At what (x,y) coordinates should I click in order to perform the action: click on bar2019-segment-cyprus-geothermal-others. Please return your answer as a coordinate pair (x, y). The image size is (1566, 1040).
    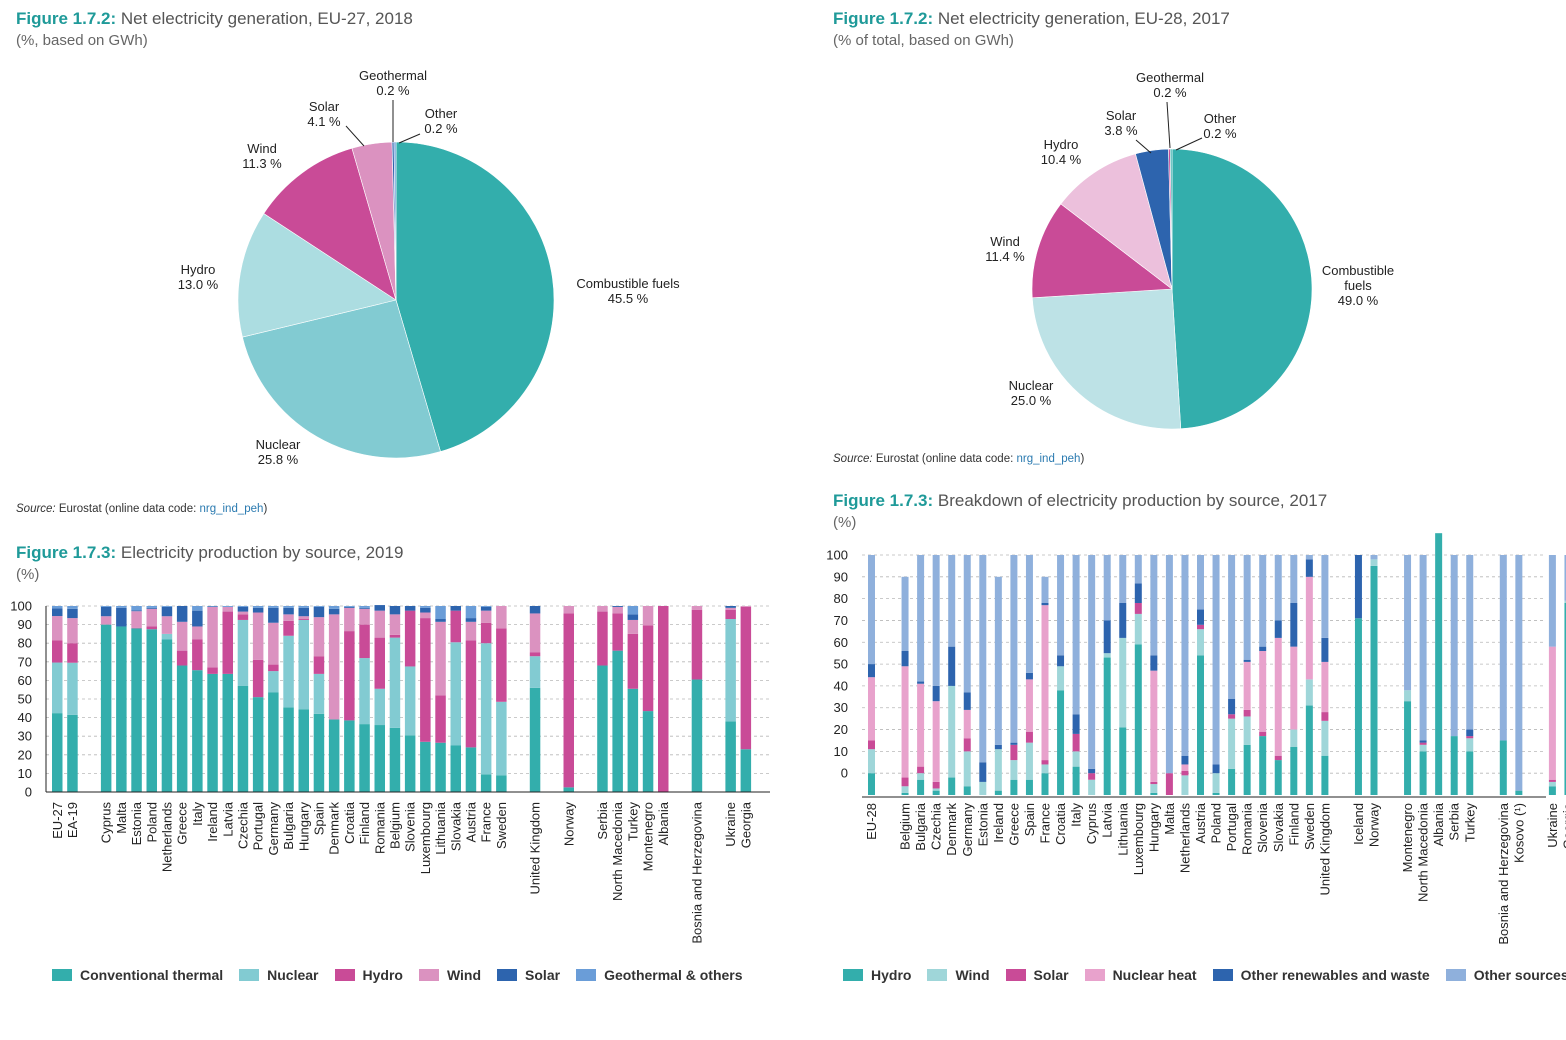
    Looking at the image, I should click on (106, 606).